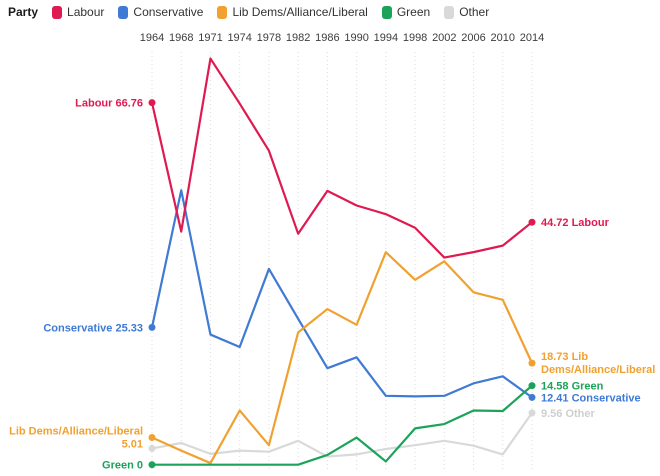 The height and width of the screenshot is (476, 660). What do you see at coordinates (168, 12) in the screenshot?
I see `legend-label: Conservative` at bounding box center [168, 12].